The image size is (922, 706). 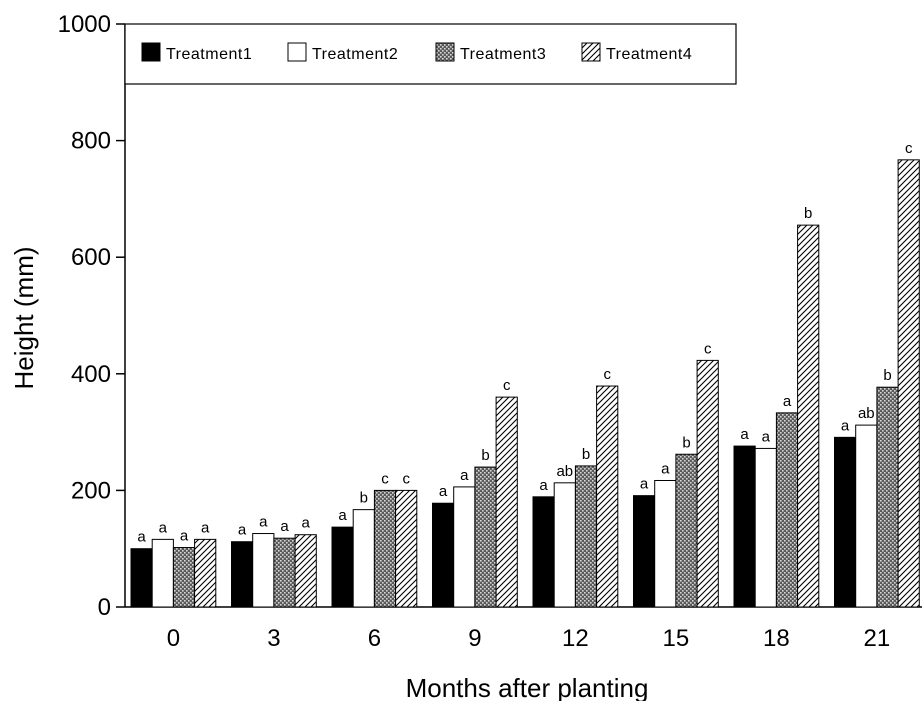 I want to click on y-tick-label: 600, so click(x=91, y=257).